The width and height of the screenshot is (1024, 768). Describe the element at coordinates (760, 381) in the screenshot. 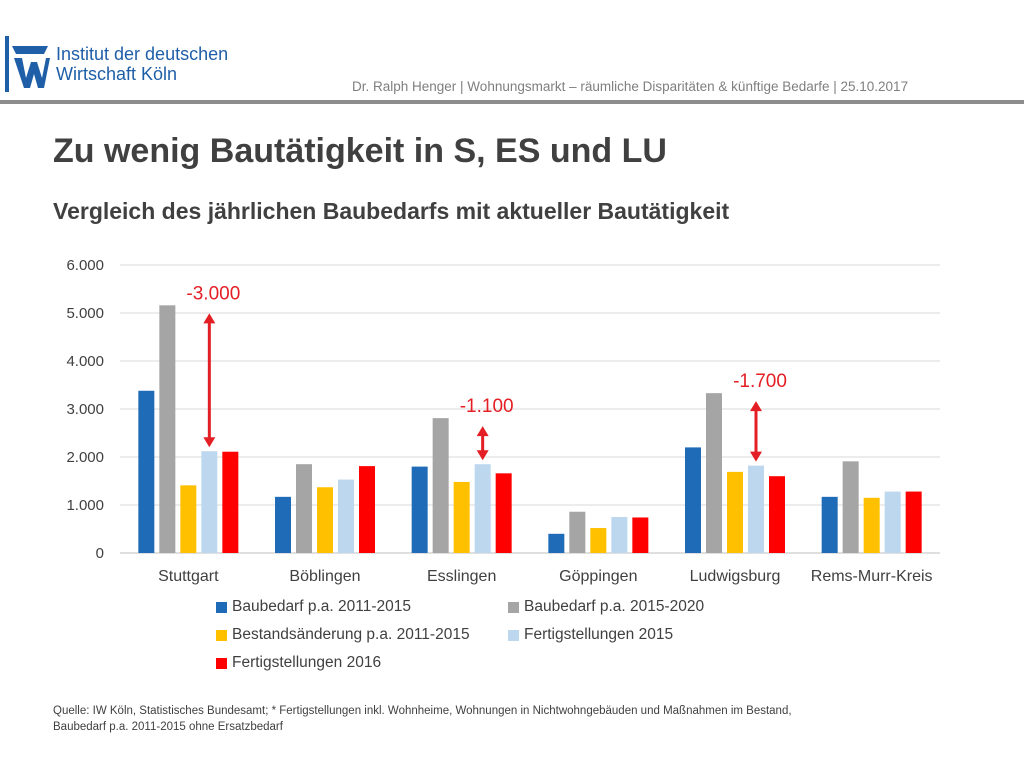

I see `annotation-label: -1.700` at that location.